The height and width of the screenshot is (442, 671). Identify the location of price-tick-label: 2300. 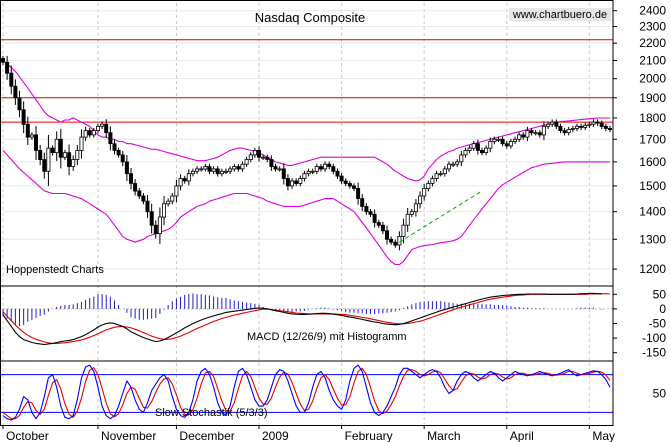
(652, 27).